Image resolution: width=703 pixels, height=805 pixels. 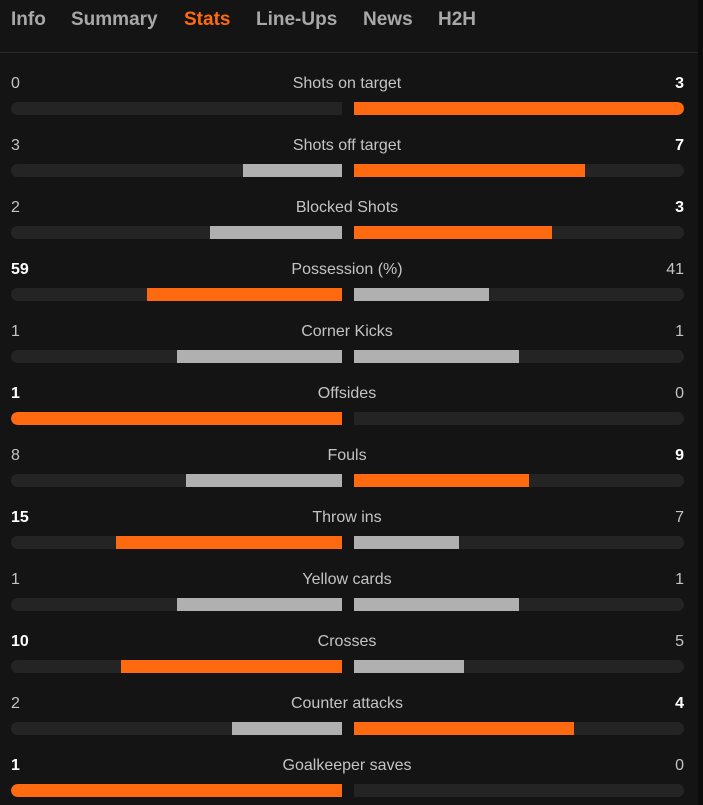 I want to click on away-value: 5, so click(x=679, y=641).